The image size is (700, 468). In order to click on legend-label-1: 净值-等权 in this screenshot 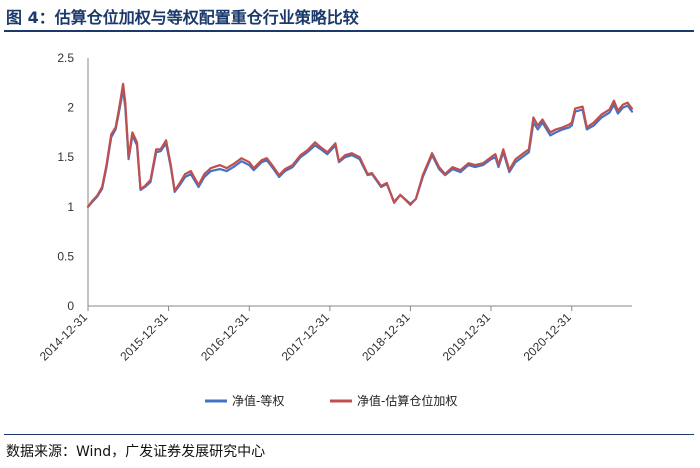, I will do `click(258, 400)`.